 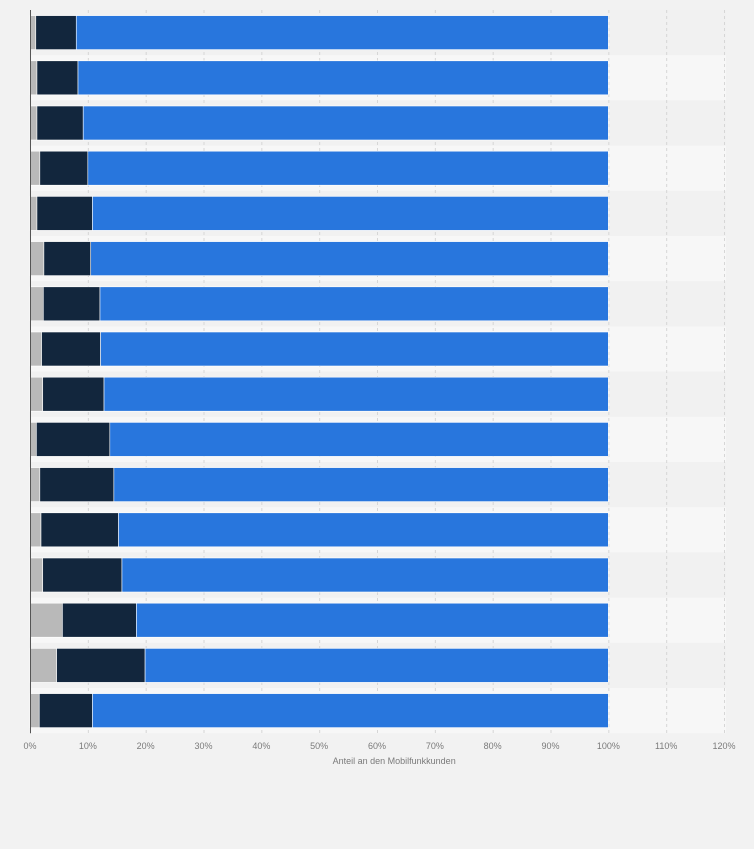 I want to click on x-tick-label: 60%, so click(x=377, y=746).